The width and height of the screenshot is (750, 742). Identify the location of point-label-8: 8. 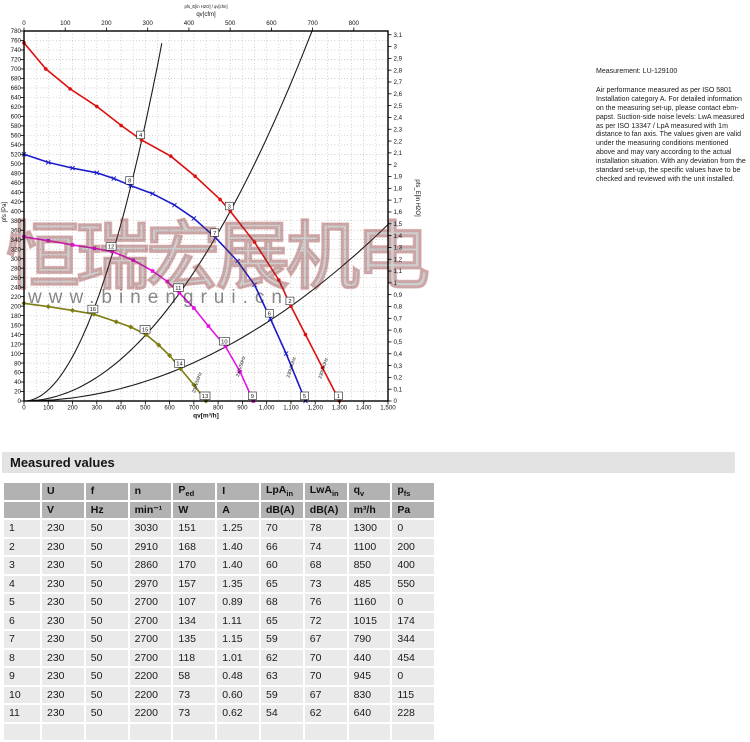
(130, 180).